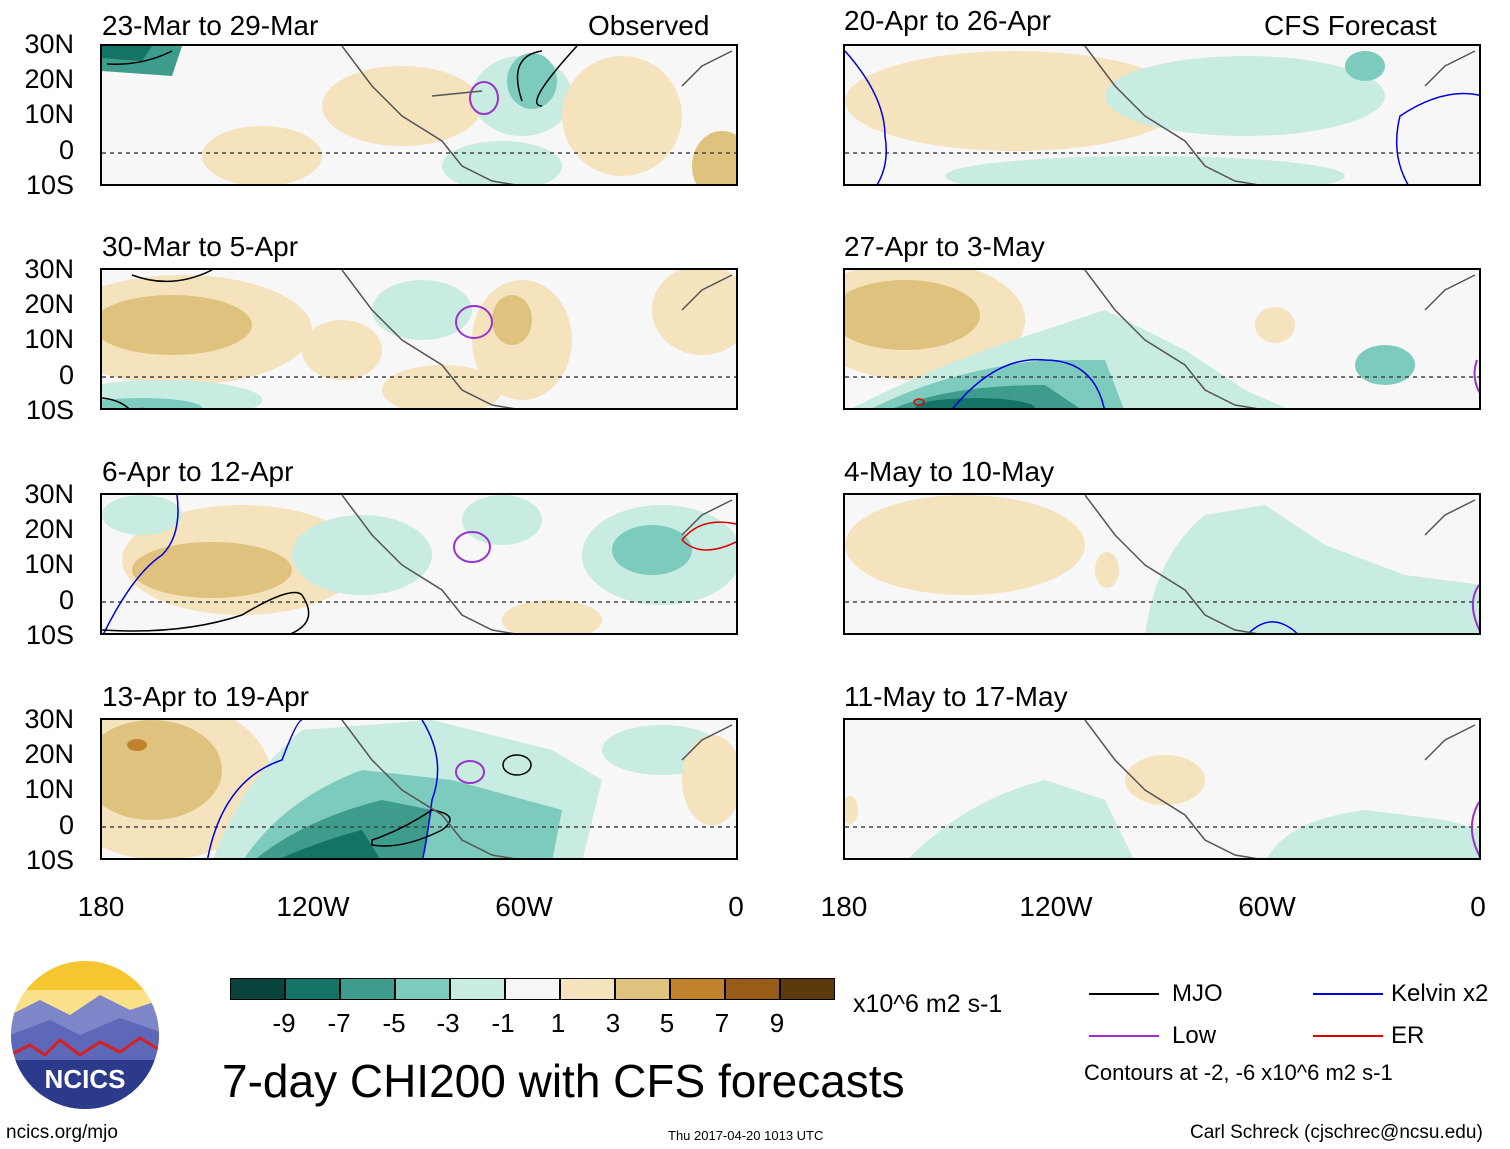 The width and height of the screenshot is (1510, 1149). Describe the element at coordinates (1162, 564) in the screenshot. I see `map-panel-r3` at that location.